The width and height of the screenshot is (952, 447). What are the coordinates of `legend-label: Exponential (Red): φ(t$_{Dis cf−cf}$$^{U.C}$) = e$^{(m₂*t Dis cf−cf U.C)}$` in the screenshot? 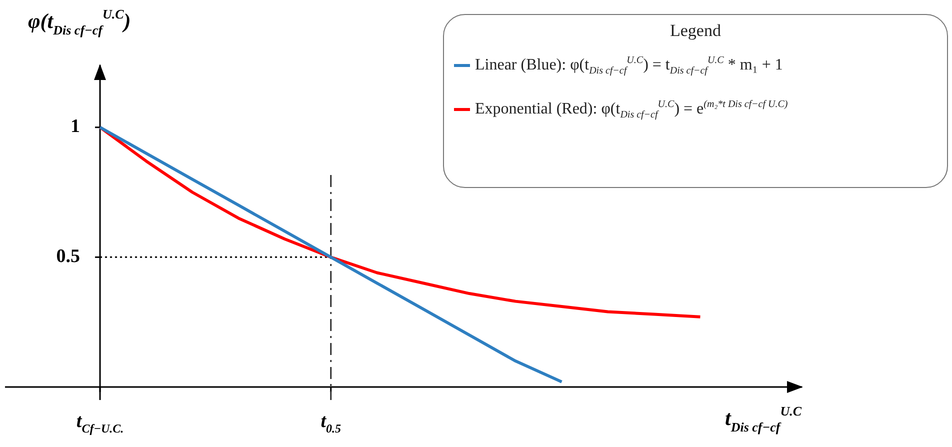 It's located at (631, 109).